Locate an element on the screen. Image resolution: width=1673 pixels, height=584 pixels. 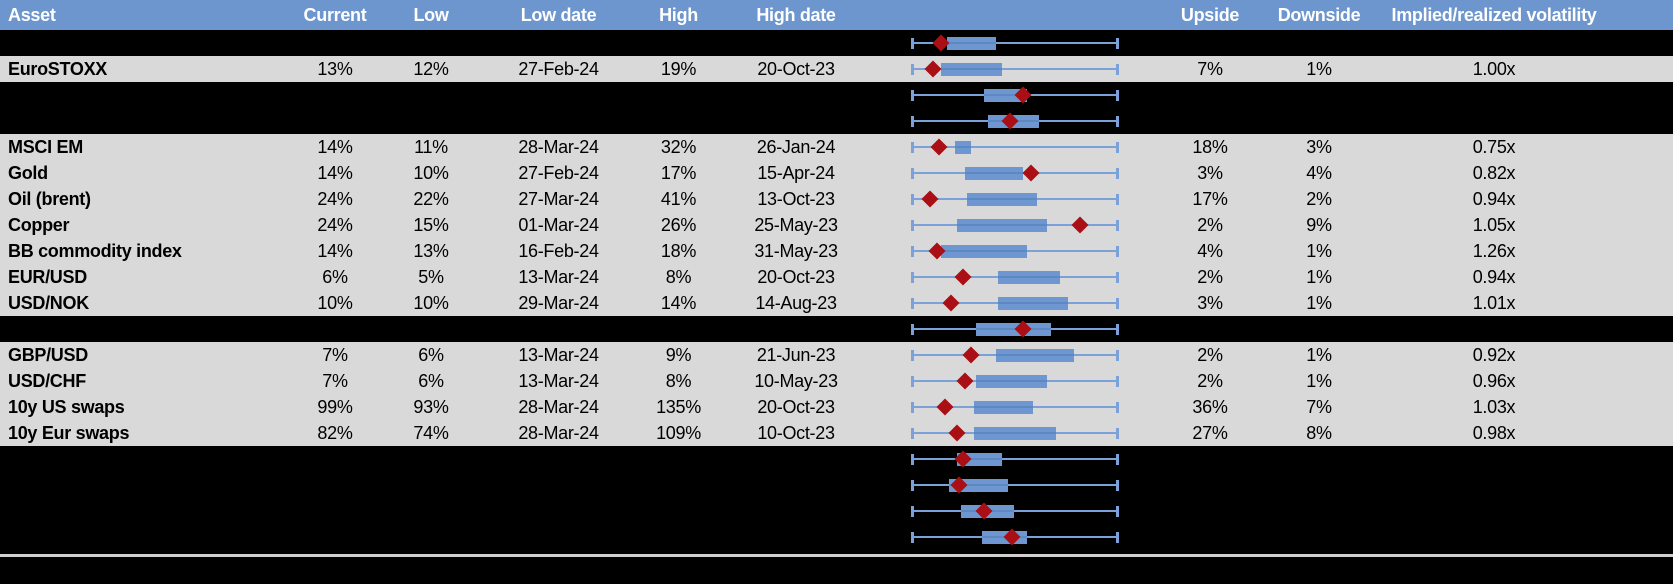
upside-value: 17% is located at coordinates (1210, 198).